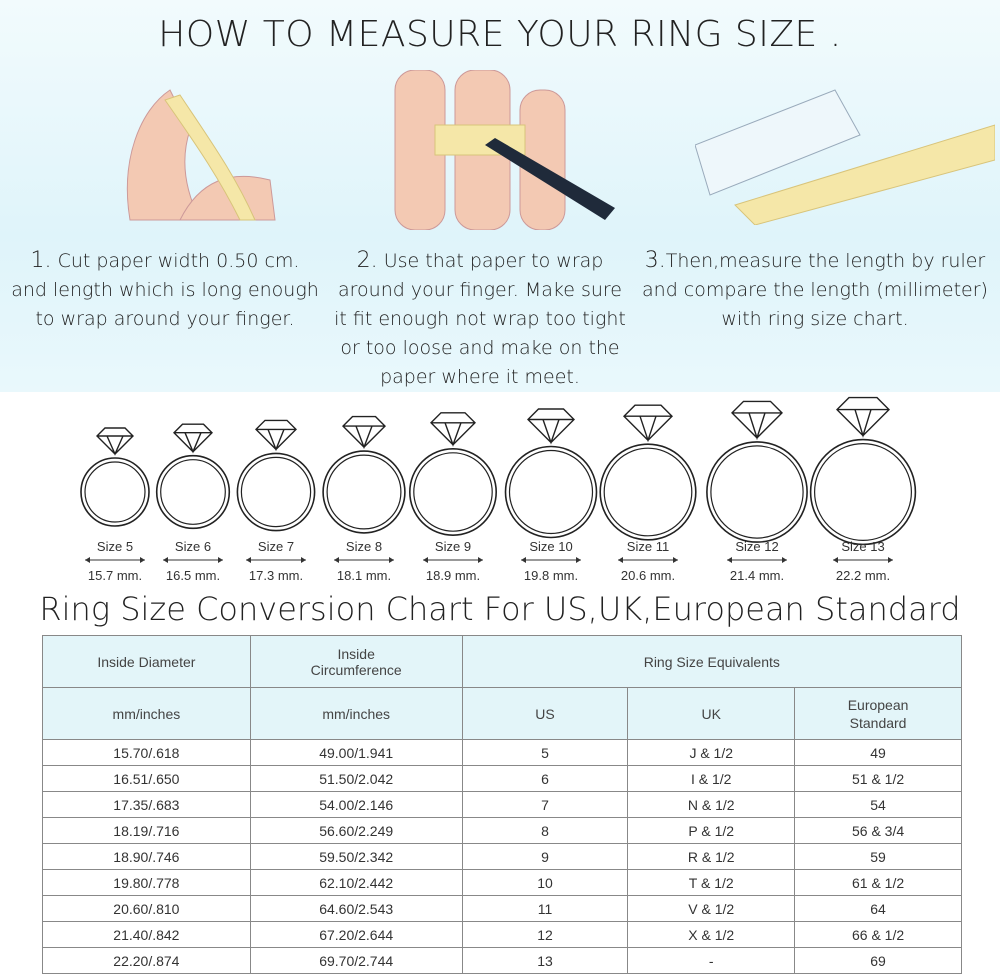 The image size is (1000, 979). What do you see at coordinates (648, 575) in the screenshot?
I see `ring-mm-label: 20.6 mm.` at bounding box center [648, 575].